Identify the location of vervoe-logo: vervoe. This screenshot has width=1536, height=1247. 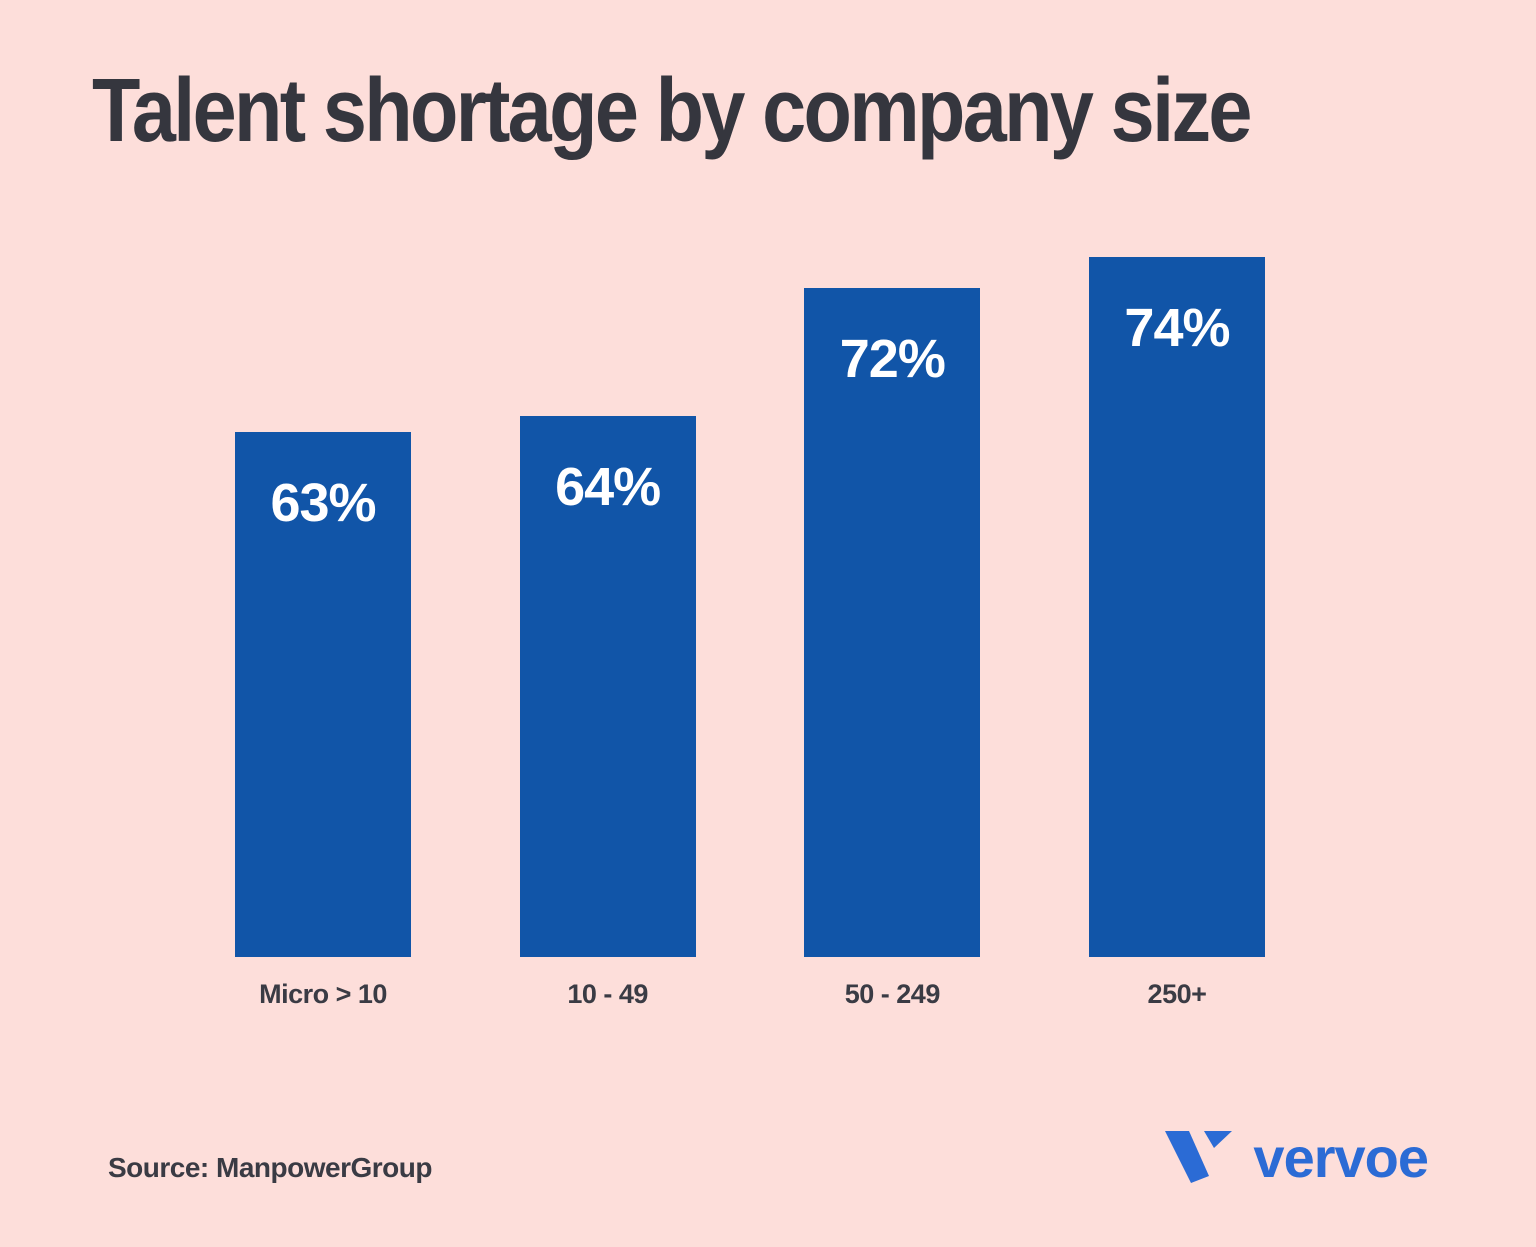
(1297, 1157).